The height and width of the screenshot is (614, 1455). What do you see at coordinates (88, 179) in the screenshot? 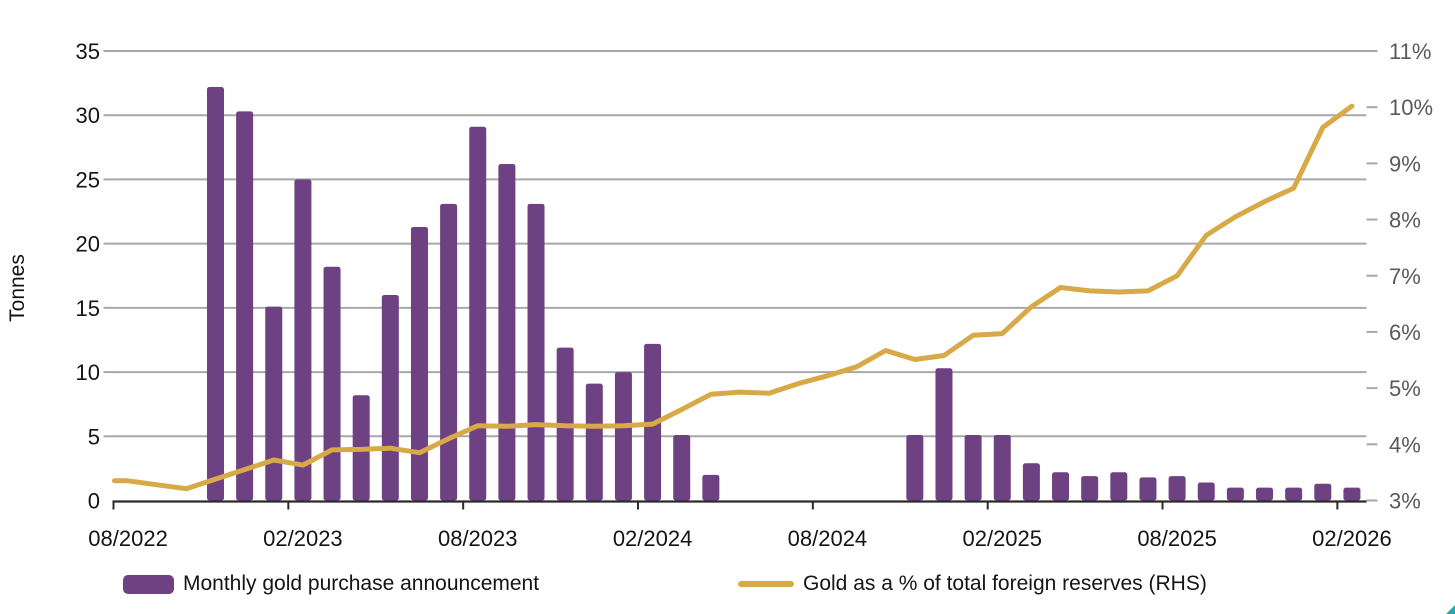
I see `left-axis-tick-label: 25` at bounding box center [88, 179].